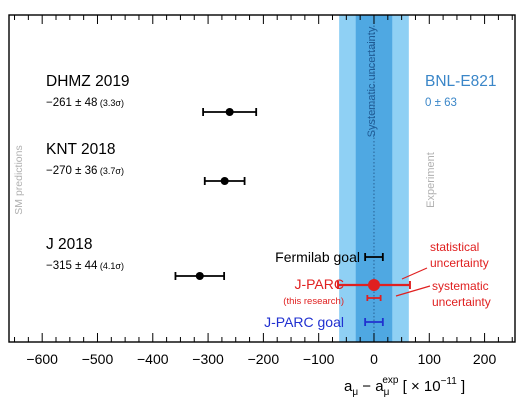 The width and height of the screenshot is (517, 401). What do you see at coordinates (19, 179) in the screenshot?
I see `sm-predictions-side-label: SM predictions` at bounding box center [19, 179].